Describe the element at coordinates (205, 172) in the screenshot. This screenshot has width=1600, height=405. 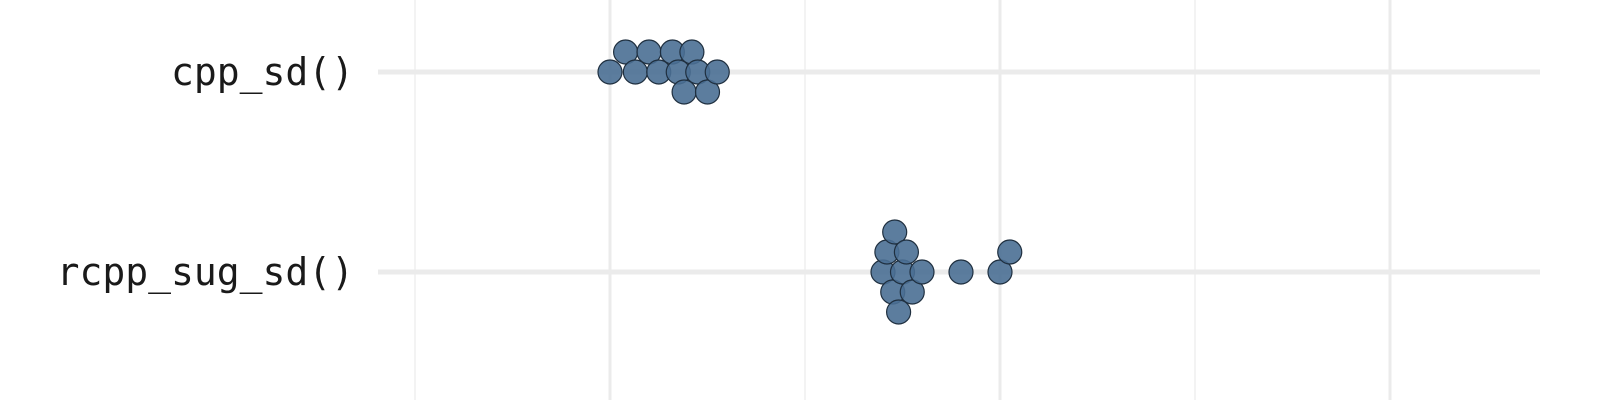
I see `category-labels: cpp_sd() rcpp_sug_sd()` at that location.